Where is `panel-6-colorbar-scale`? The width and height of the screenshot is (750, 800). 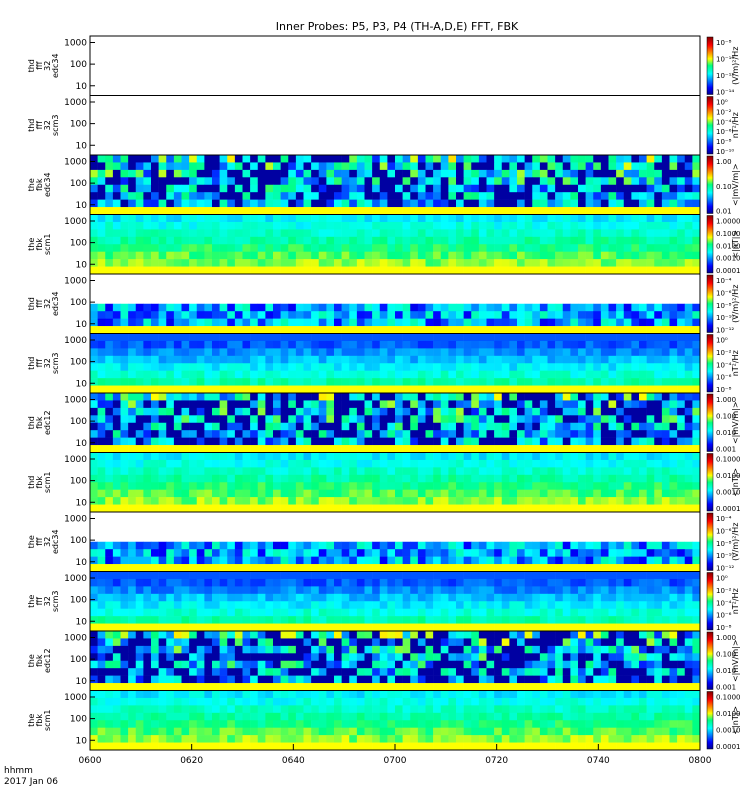
panel-6-colorbar-scale is located at coordinates (710, 363).